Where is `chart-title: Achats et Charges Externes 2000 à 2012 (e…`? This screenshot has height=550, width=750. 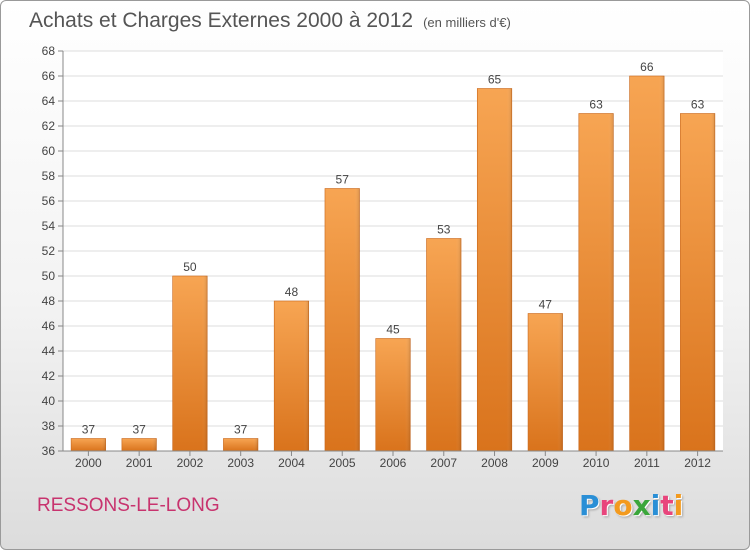
chart-title: Achats et Charges Externes 2000 à 2012 (e… is located at coordinates (270, 21).